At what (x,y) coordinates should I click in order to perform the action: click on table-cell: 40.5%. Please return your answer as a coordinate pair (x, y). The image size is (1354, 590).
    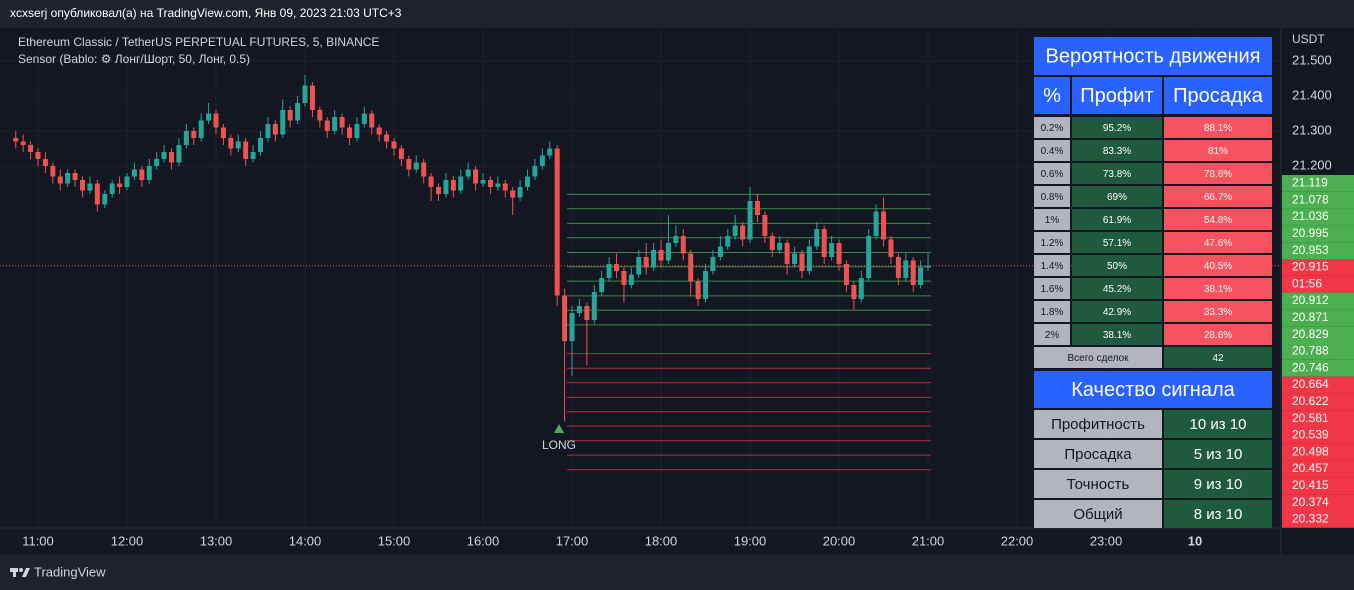
    Looking at the image, I should click on (1218, 266).